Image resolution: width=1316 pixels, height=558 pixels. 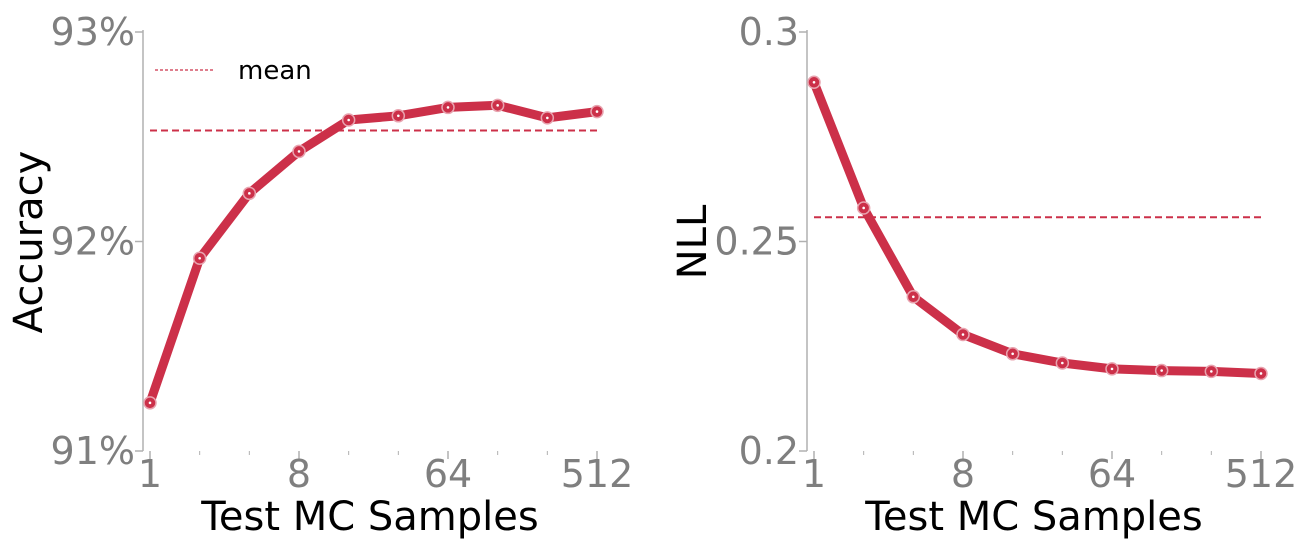 I want to click on y-tick-labels: 0.2 0.25 0.3, so click(x=760, y=241).